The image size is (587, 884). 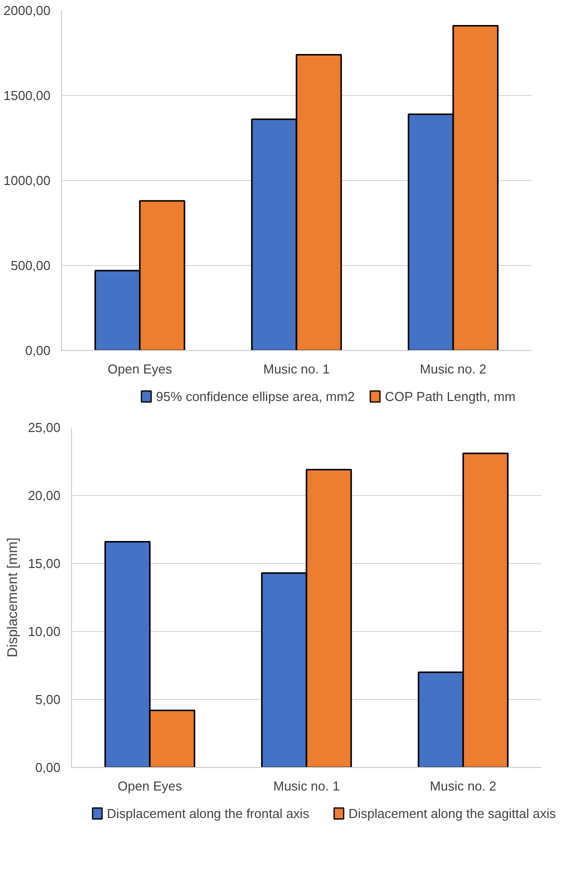 I want to click on y-tick-label: 500,00, so click(x=30, y=265).